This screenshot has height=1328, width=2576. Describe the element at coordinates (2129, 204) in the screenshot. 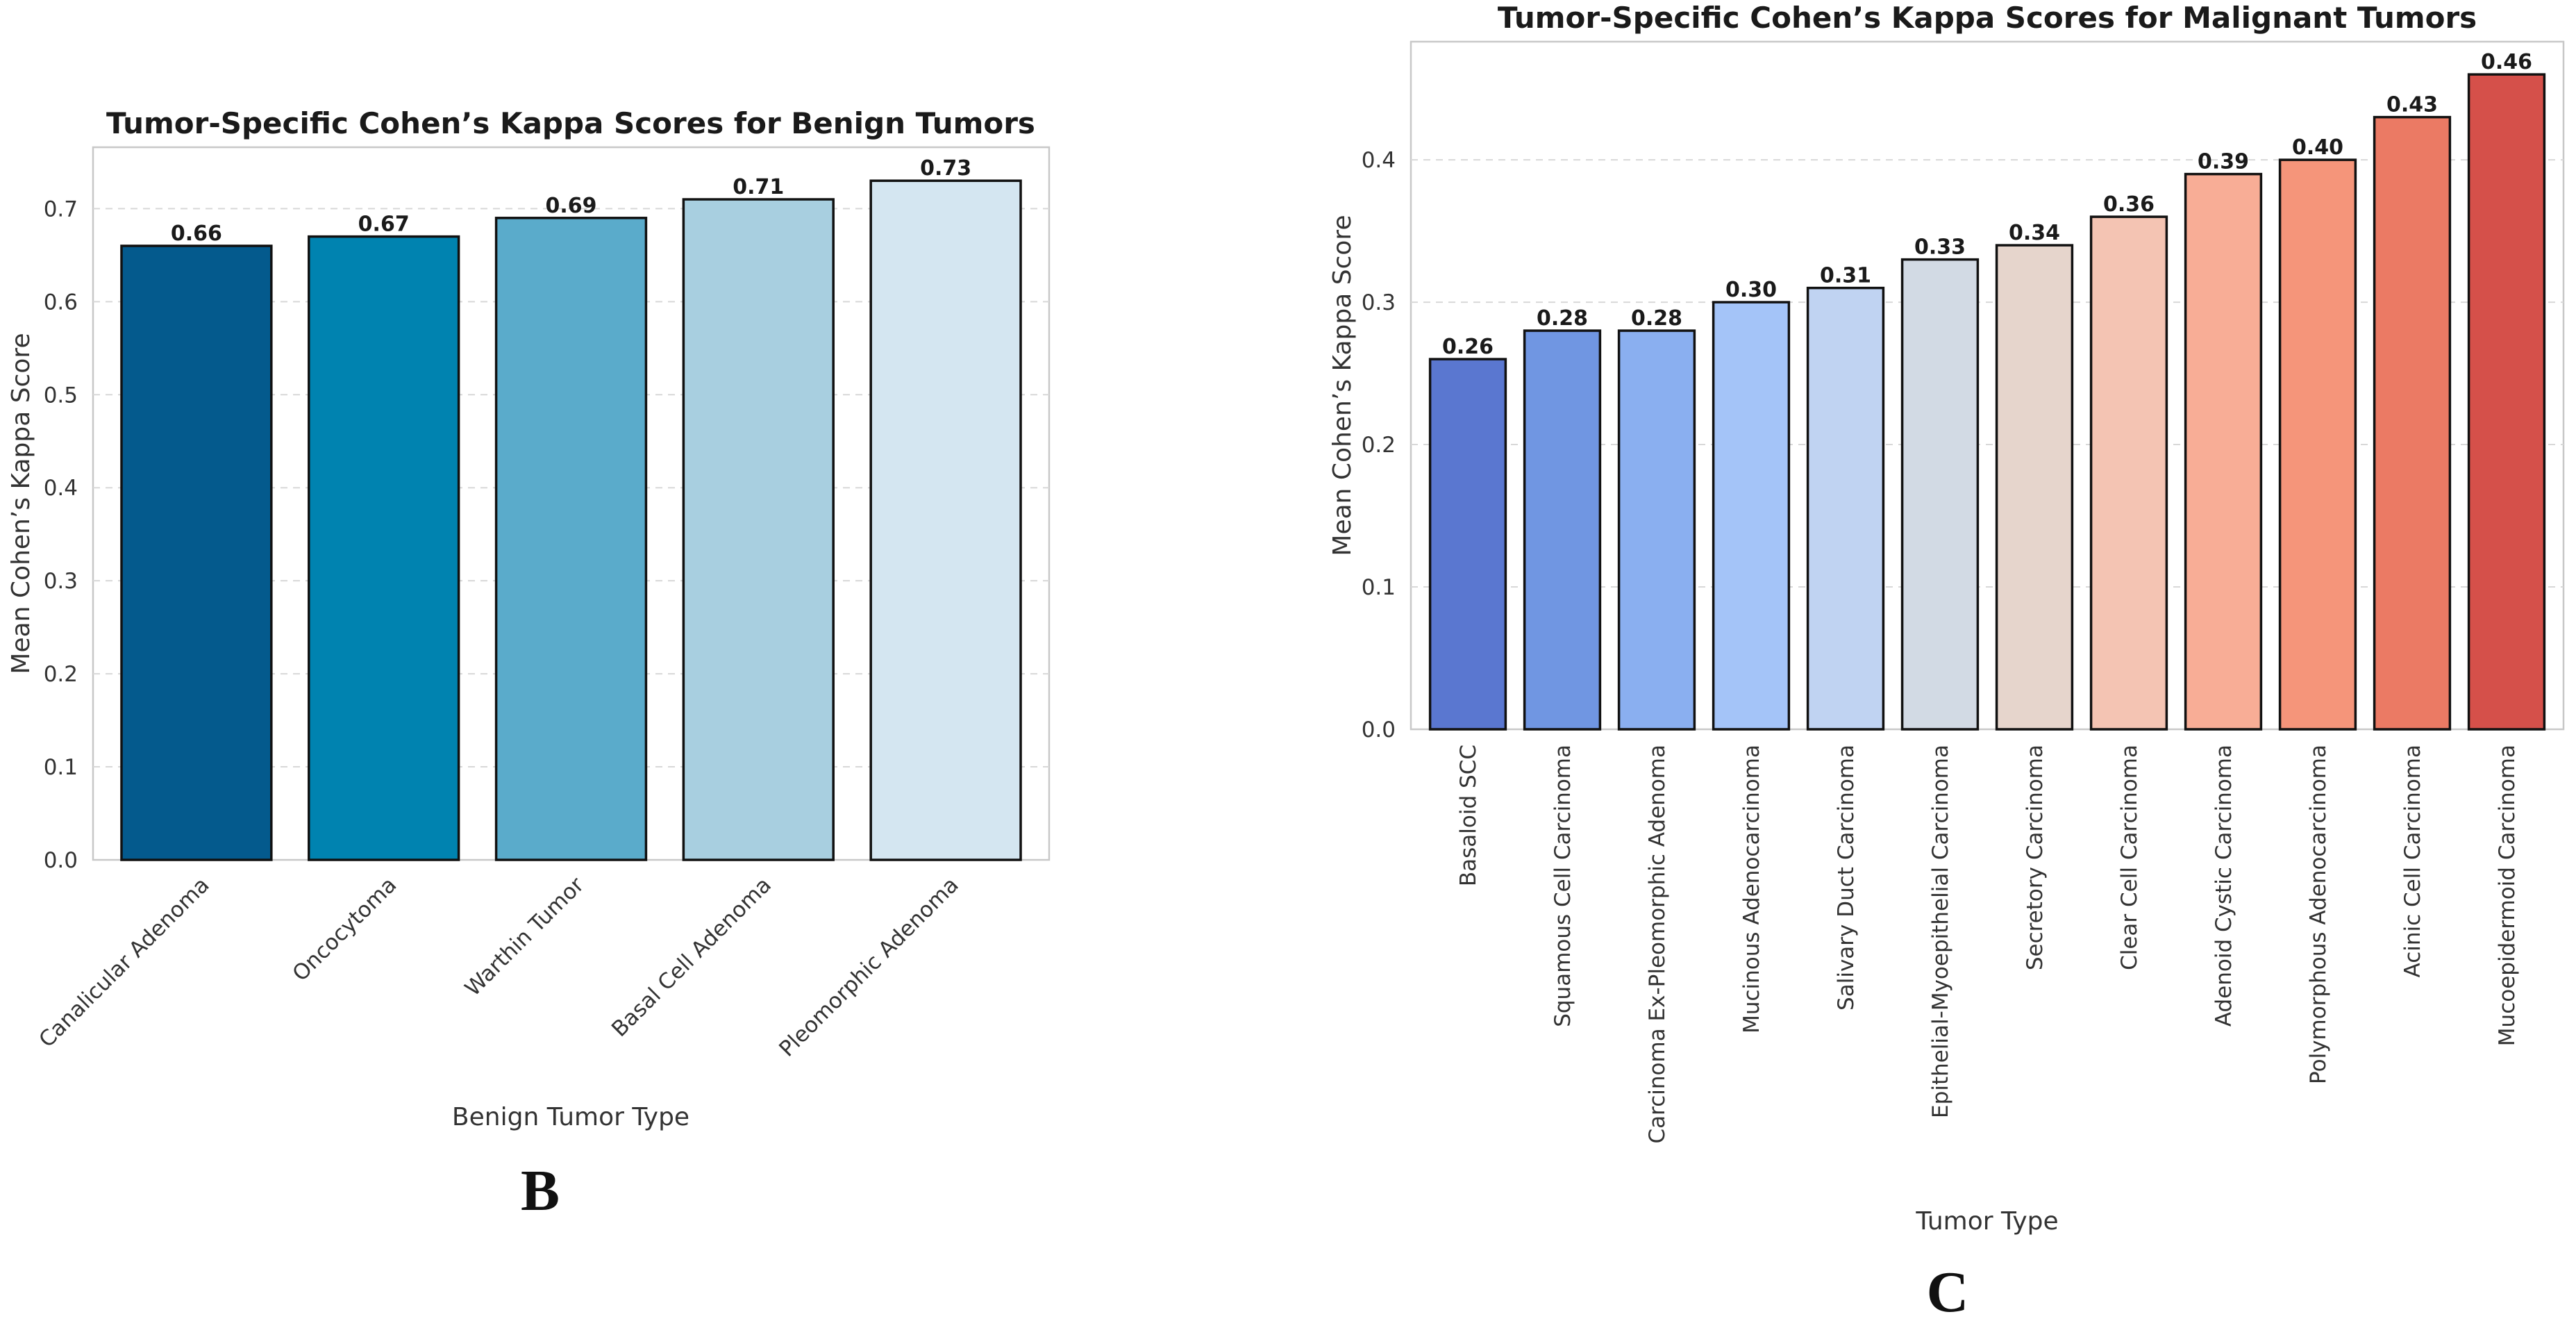

I see `c-data-label: 0.36` at that location.